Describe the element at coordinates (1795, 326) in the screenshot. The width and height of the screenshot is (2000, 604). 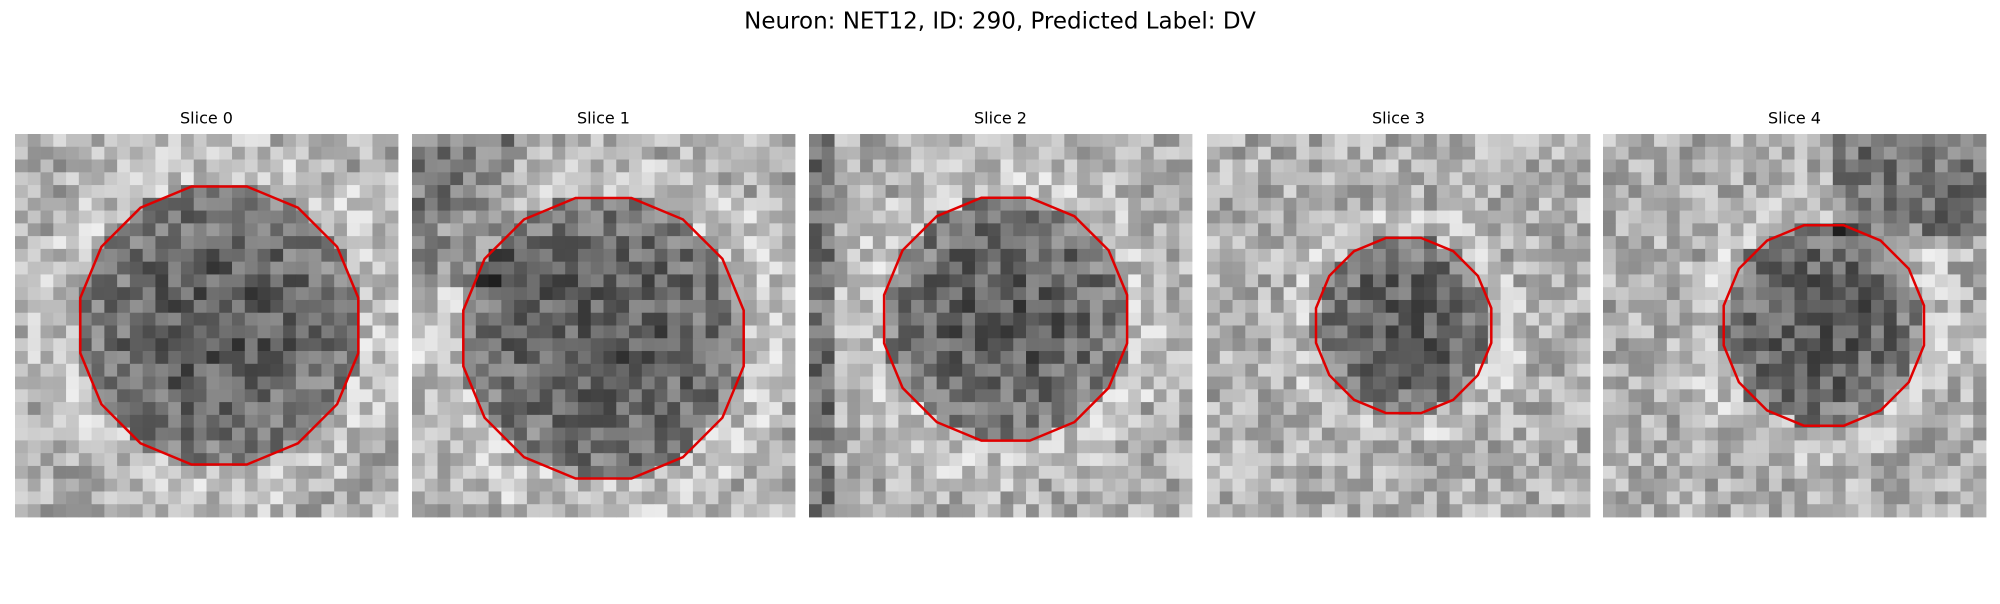
I see `image-panel` at that location.